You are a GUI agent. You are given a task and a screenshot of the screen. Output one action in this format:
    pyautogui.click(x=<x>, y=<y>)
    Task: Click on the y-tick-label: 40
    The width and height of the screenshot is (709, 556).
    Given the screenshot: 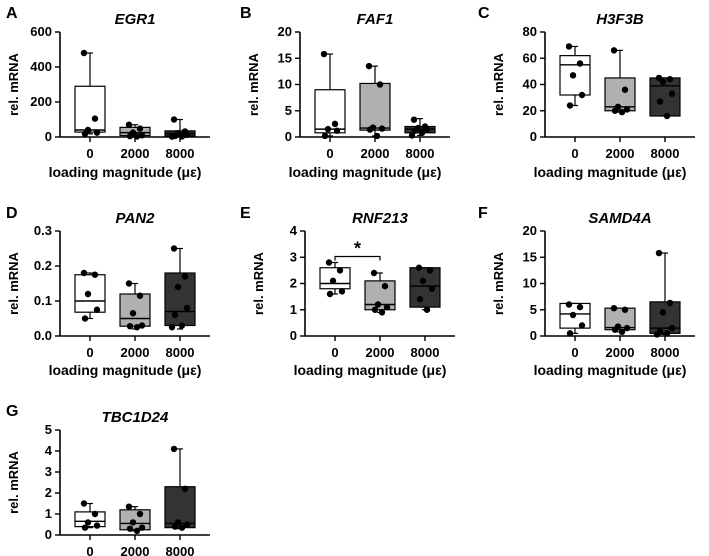 What is the action you would take?
    pyautogui.click(x=530, y=84)
    